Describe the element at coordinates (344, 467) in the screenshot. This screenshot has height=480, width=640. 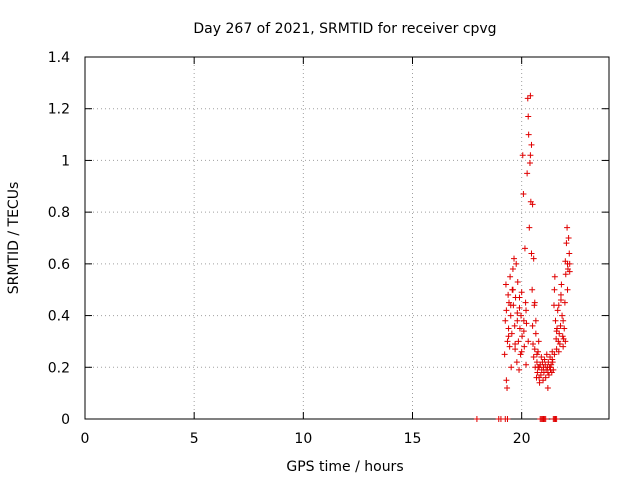
I see `x-axis-label: GPS time / hours` at that location.